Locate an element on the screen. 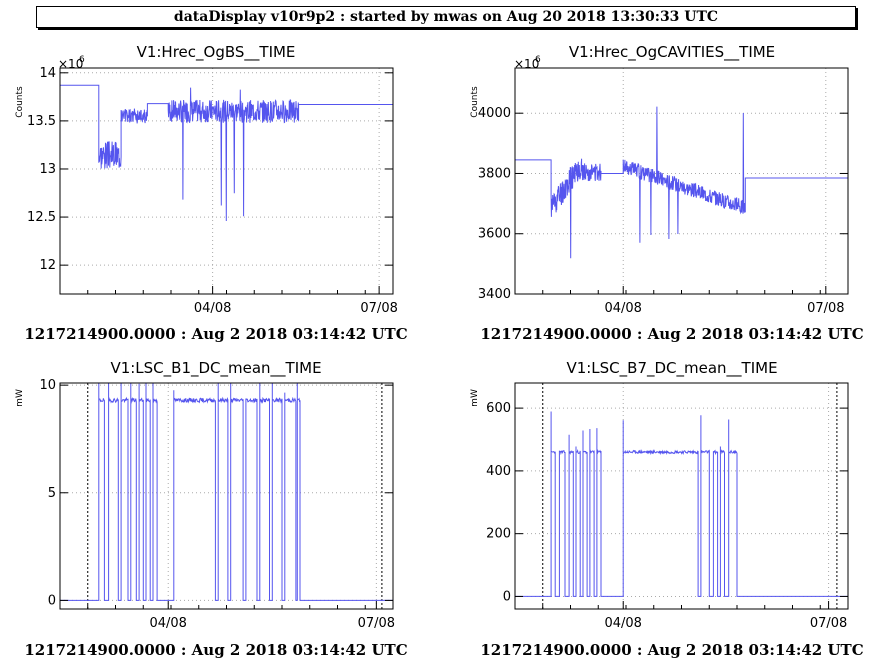 The image size is (884, 664). y-tick-label: 12 is located at coordinates (47, 265).